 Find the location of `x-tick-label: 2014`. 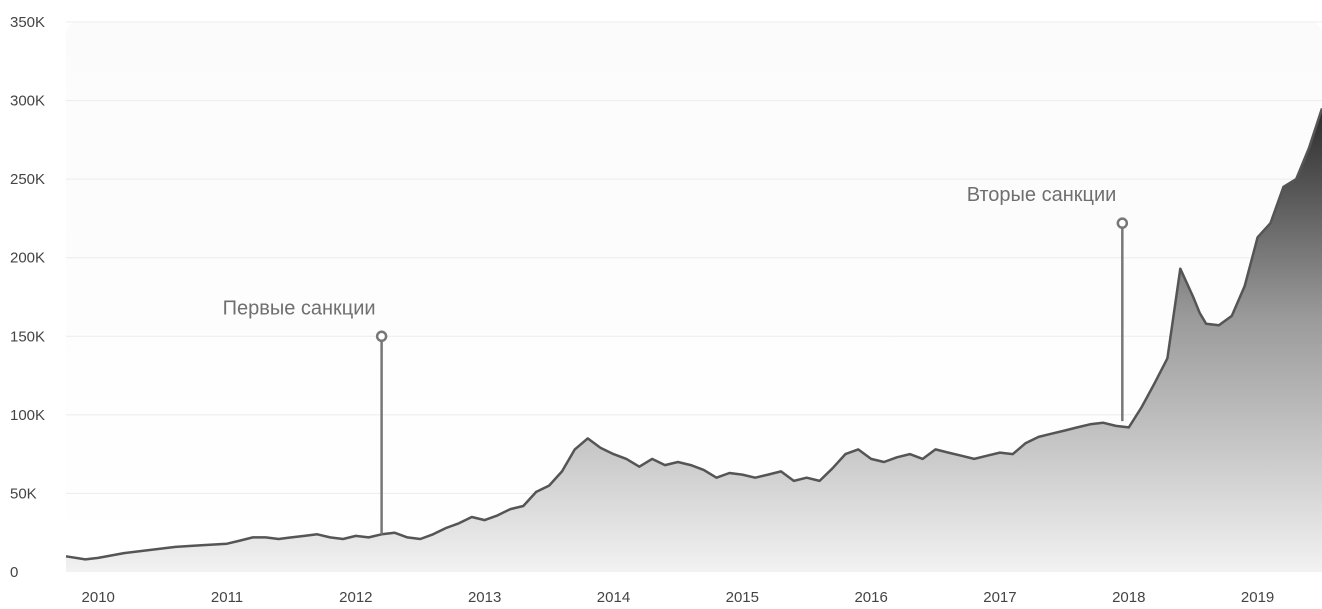

x-tick-label: 2014 is located at coordinates (613, 597).